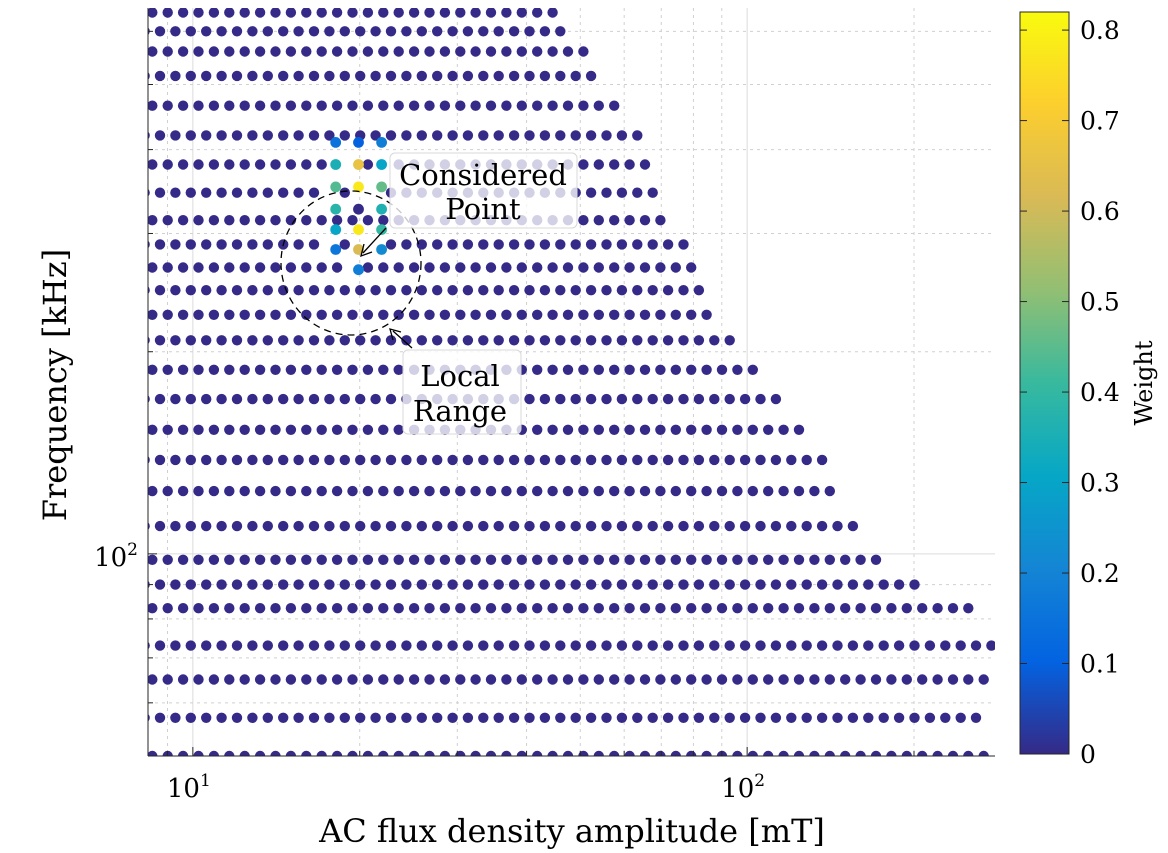  Describe the element at coordinates (469, 205) in the screenshot. I see `annotation-considered-point: Considered Point` at that location.